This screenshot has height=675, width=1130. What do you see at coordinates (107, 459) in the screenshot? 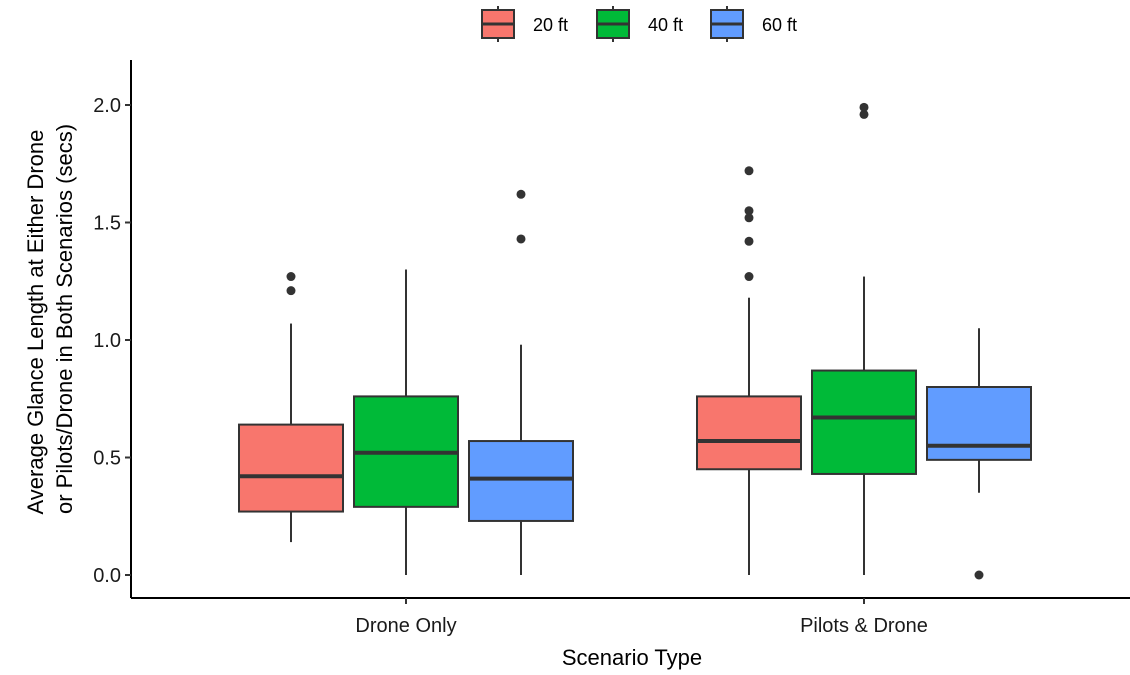
I see `y-tick-label: 0.5` at bounding box center [107, 459].